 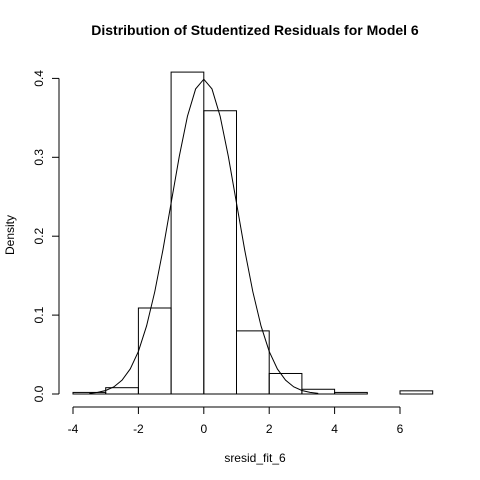 I want to click on y-tick-label-4: 0.4, so click(x=39, y=78).